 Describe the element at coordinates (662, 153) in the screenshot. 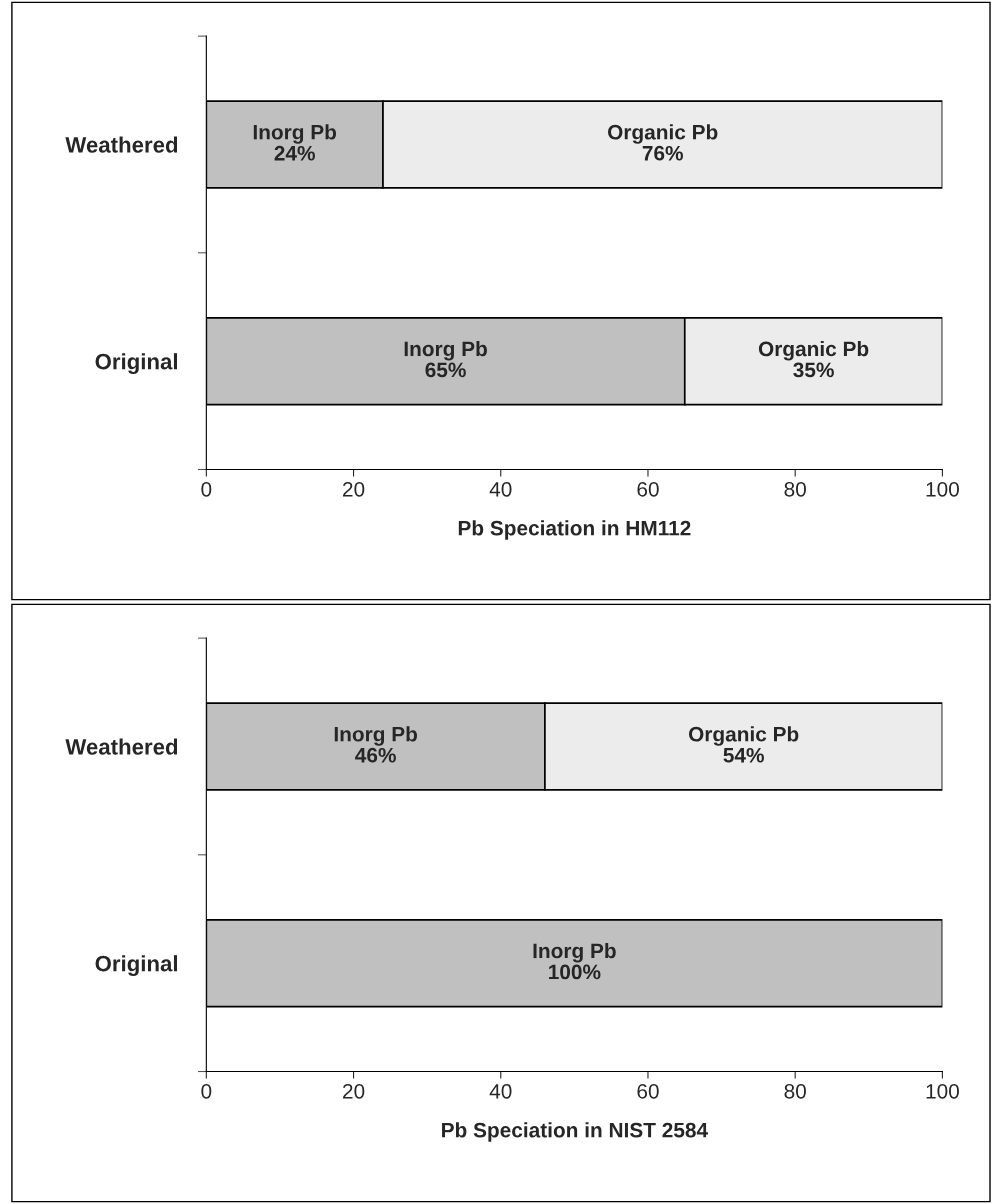

I see `data-label: 76%` at that location.